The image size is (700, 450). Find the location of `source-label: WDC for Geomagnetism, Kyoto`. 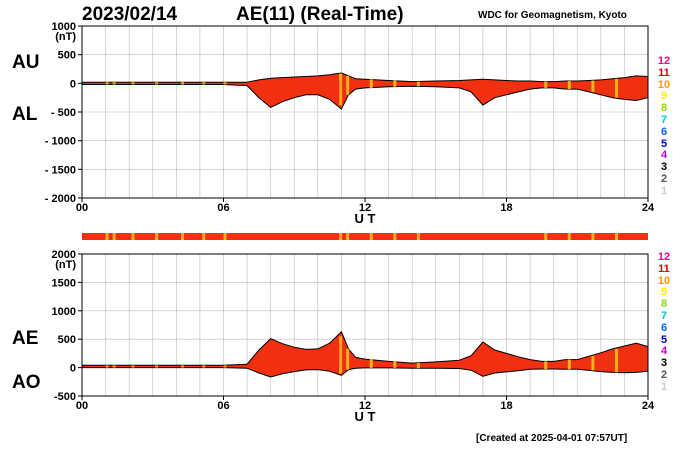

source-label: WDC for Geomagnetism, Kyoto is located at coordinates (552, 15).